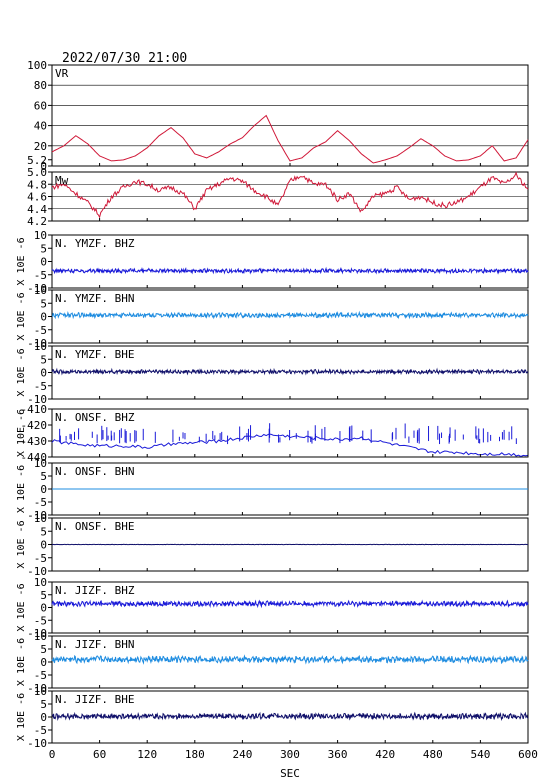 The width and height of the screenshot is (554, 781). Describe the element at coordinates (290, 773) in the screenshot. I see `x-axis-label: SEC` at that location.